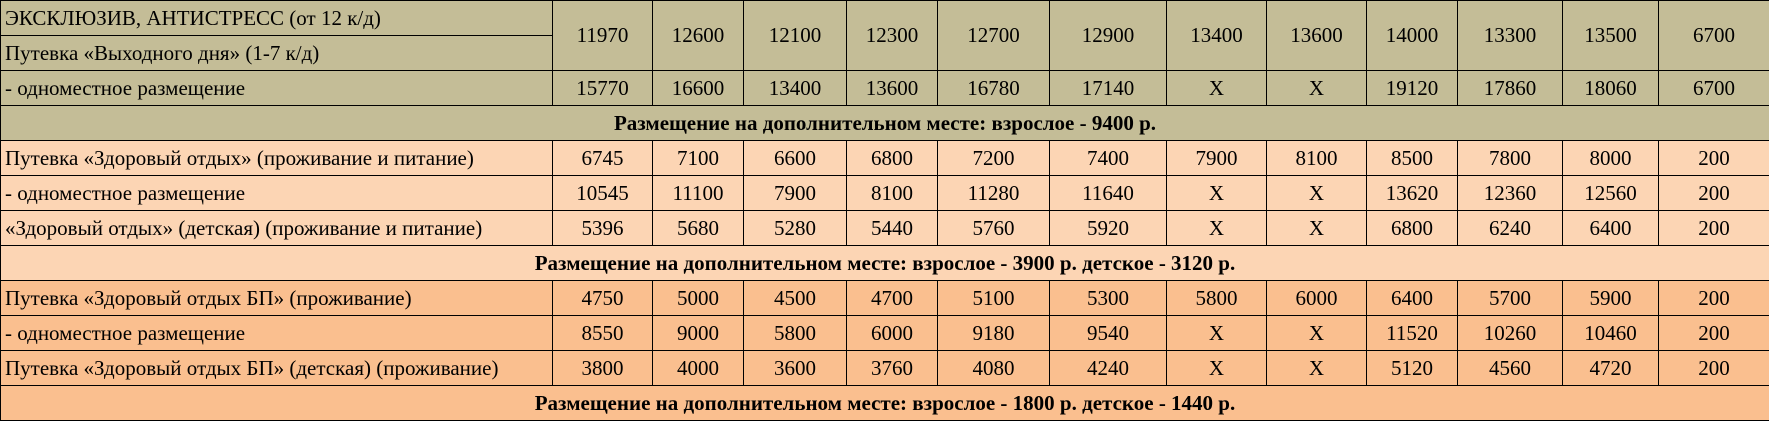  Describe the element at coordinates (603, 333) in the screenshot. I see `price-cell: 8550` at that location.